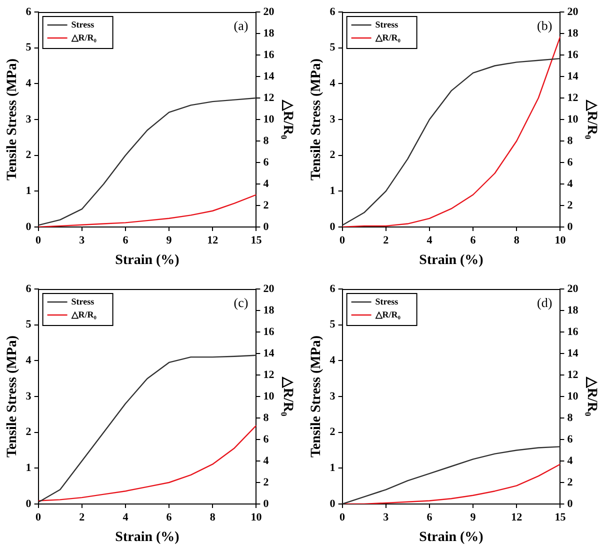  I want to click on annotation: (b), so click(544, 25).